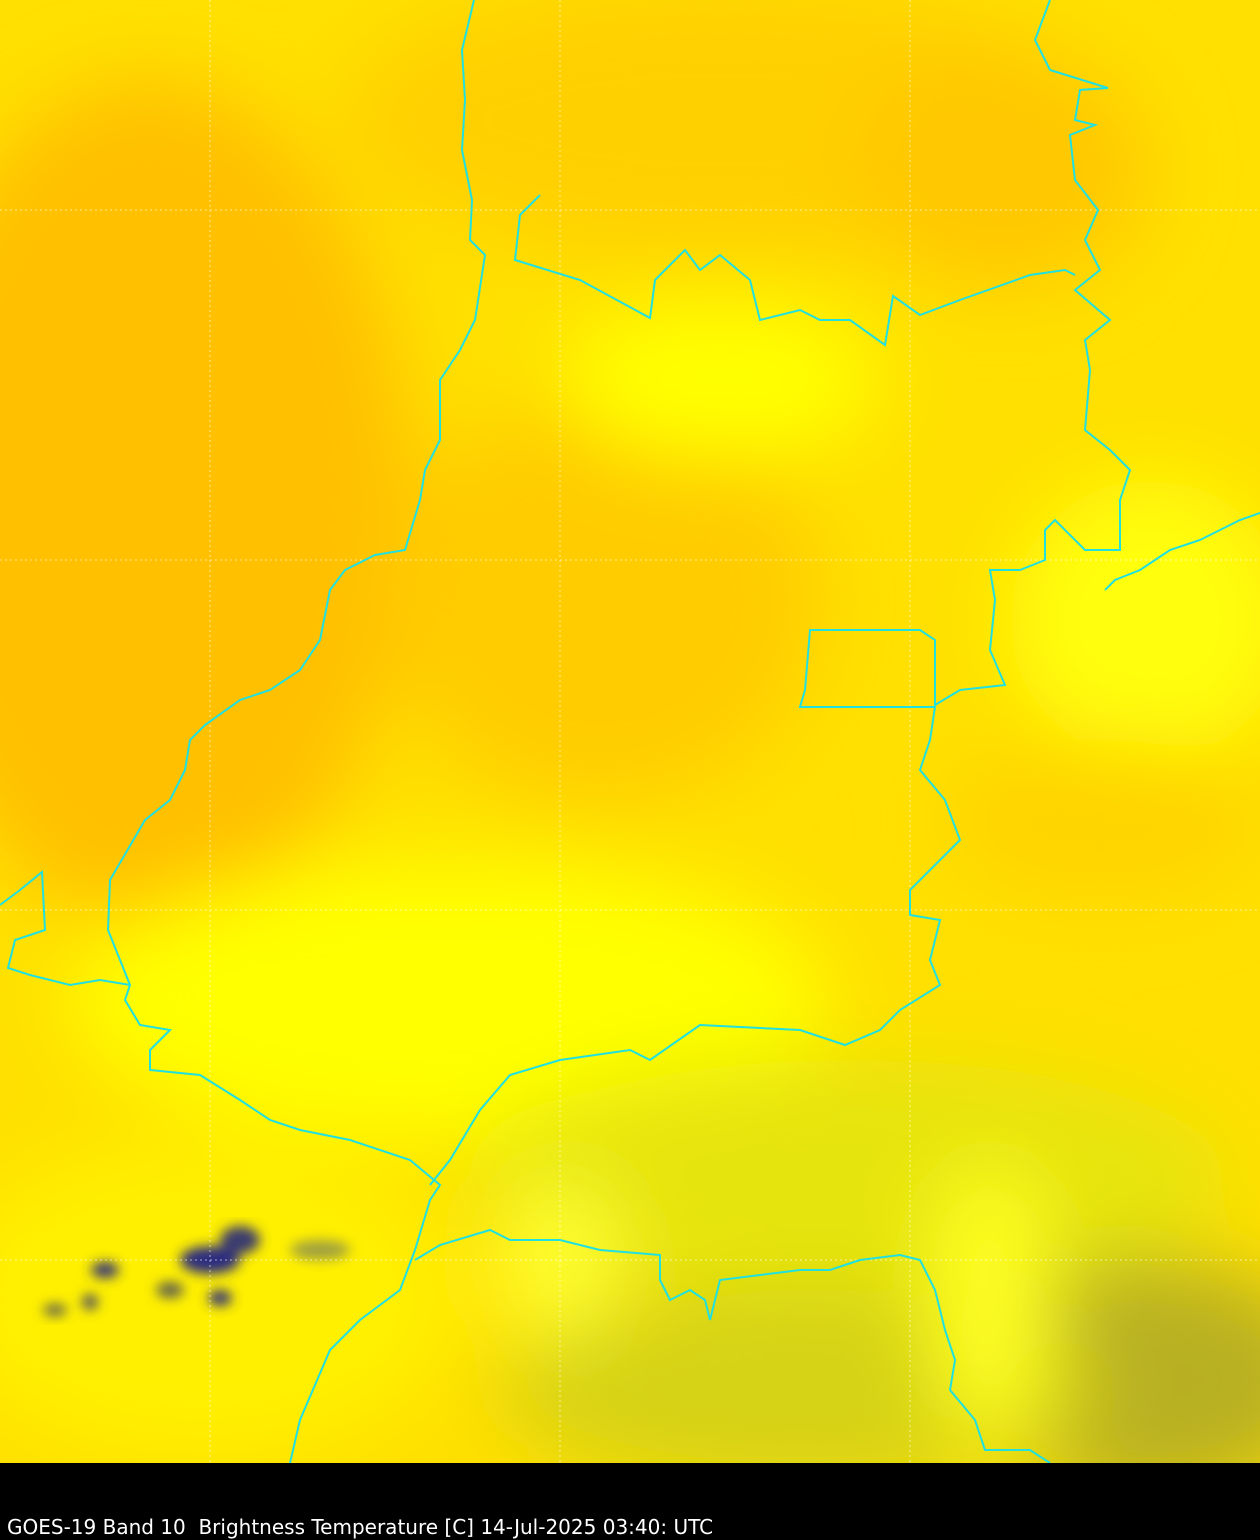  What do you see at coordinates (65, 928) in the screenshot?
I see `border-southwest` at bounding box center [65, 928].